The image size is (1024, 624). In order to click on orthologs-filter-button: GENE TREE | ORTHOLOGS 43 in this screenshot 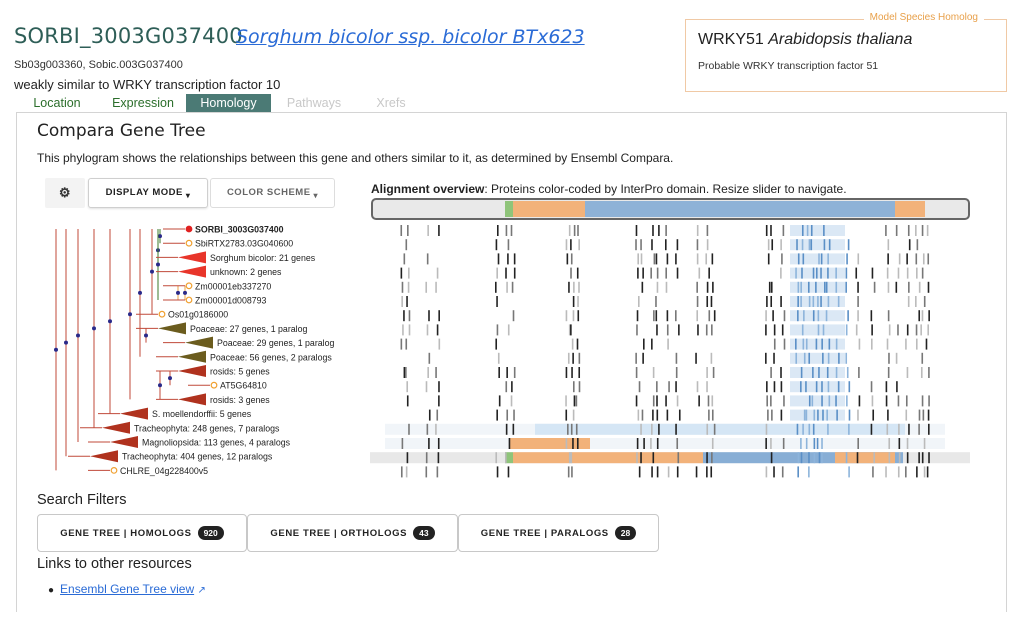, I will do `click(352, 533)`.